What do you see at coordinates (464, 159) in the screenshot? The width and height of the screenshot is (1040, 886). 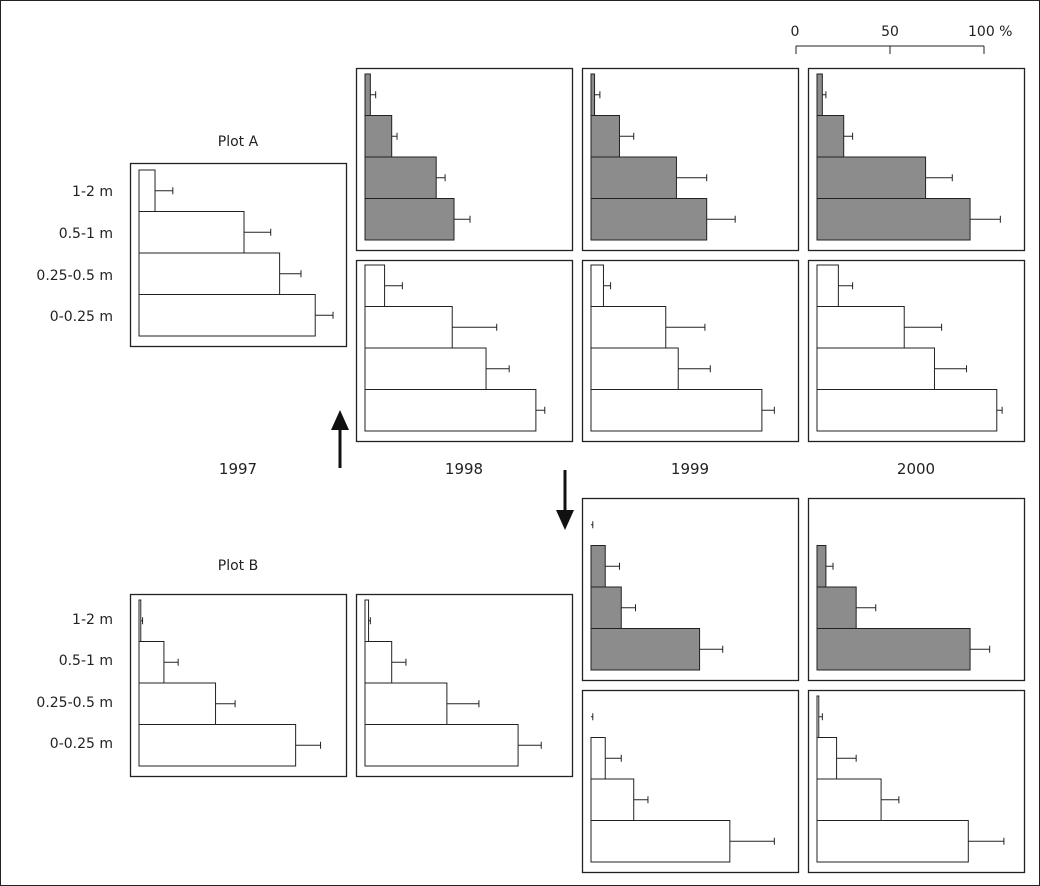 I see `panel-plot-a-1998-grey` at bounding box center [464, 159].